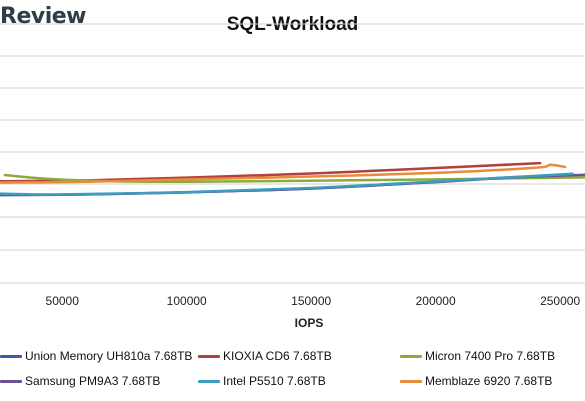  What do you see at coordinates (187, 301) in the screenshot?
I see `x-tick-label: 100000` at bounding box center [187, 301].